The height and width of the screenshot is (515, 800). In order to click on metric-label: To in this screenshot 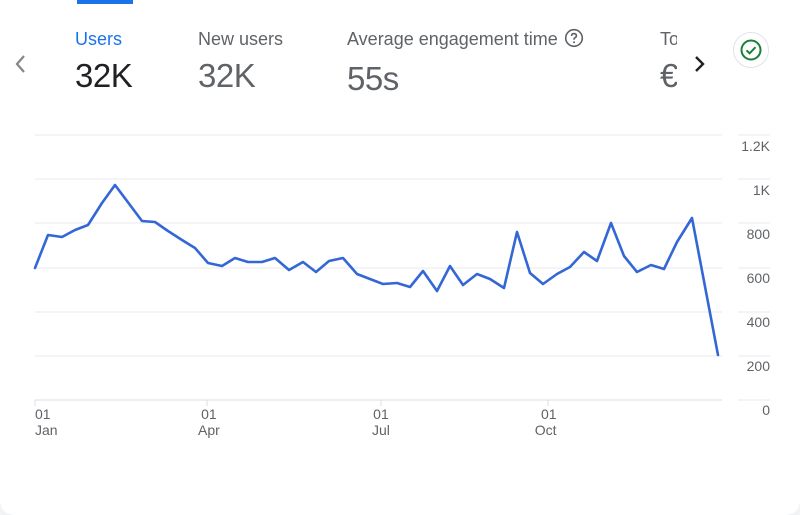, I will do `click(668, 39)`.